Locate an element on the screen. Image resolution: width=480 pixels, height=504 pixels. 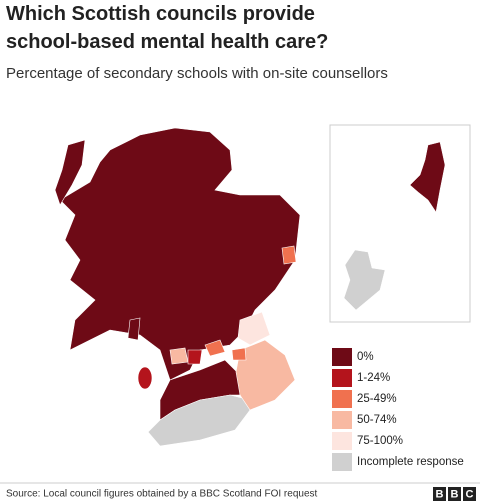
legend-label: 1-24% is located at coordinates (373, 378).